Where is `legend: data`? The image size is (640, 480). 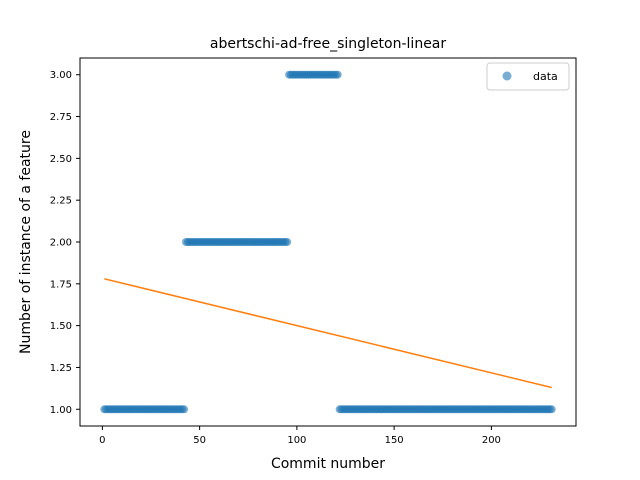
legend: data is located at coordinates (528, 76).